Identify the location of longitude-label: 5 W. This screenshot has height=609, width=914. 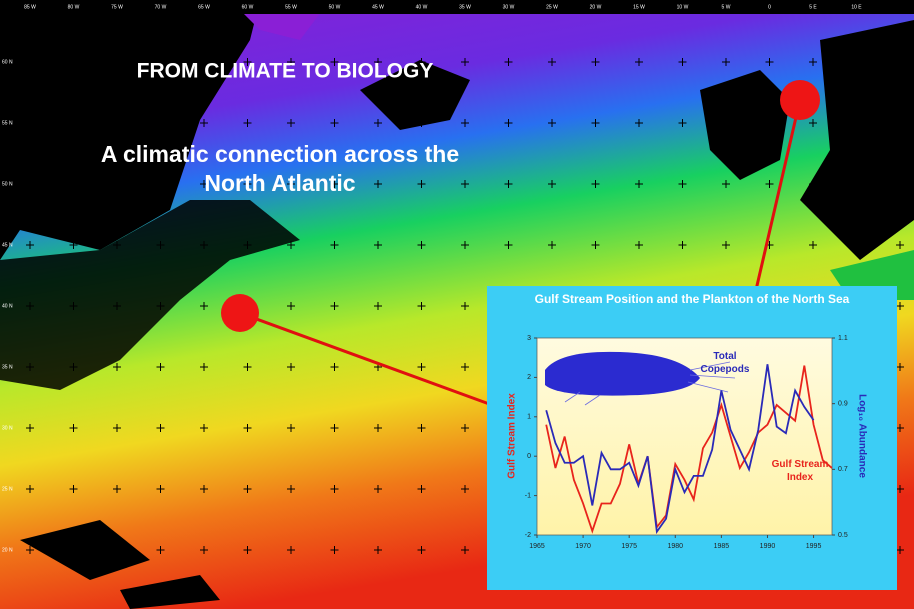
(726, 7).